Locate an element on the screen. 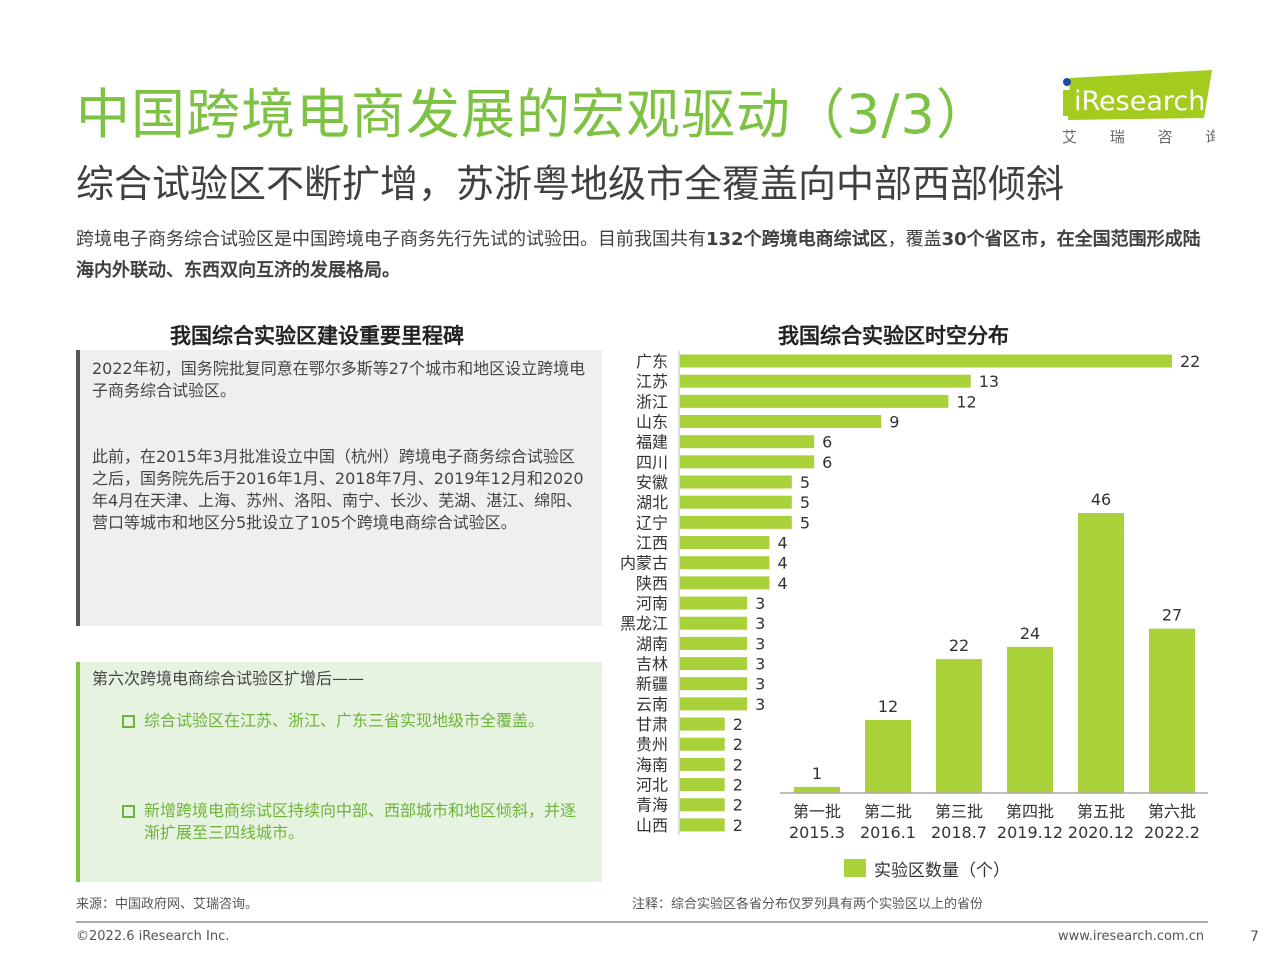 This screenshot has width=1280, height=959. category-label: 山东 is located at coordinates (652, 422).